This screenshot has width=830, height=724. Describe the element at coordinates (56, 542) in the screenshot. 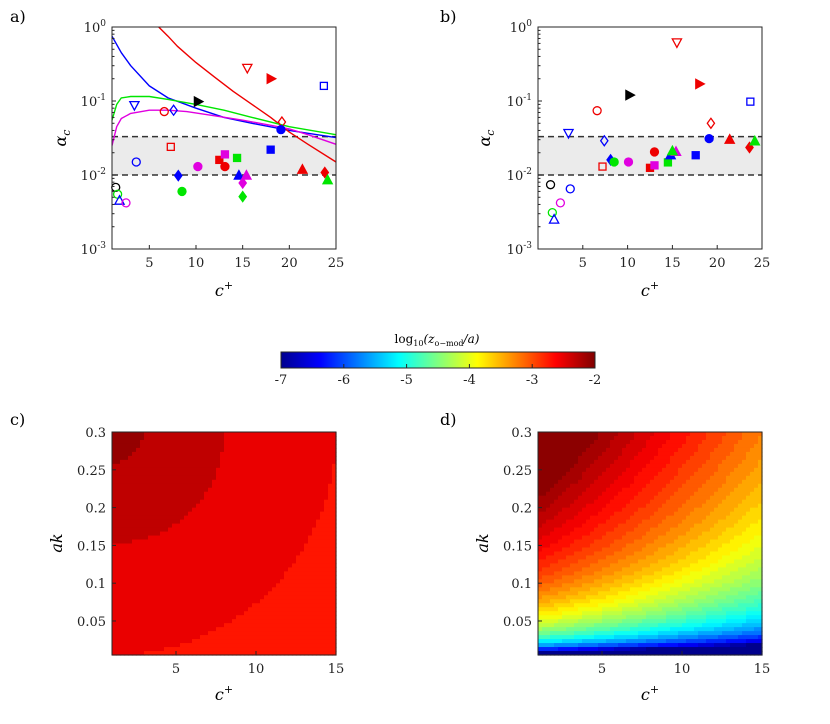

I see `y-axis-label-c: ak` at that location.